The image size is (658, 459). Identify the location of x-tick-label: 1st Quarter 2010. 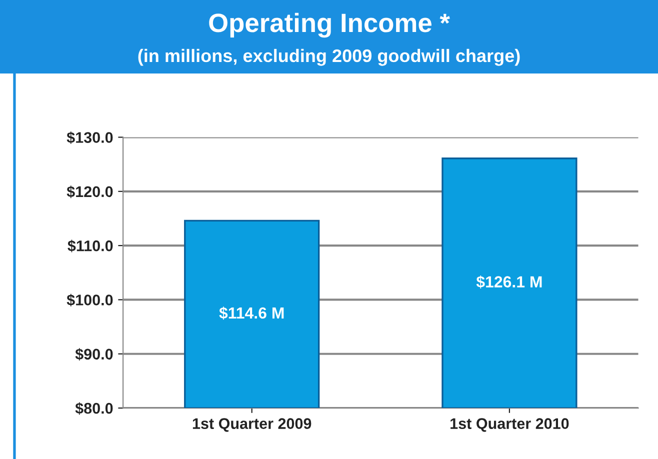
(509, 425).